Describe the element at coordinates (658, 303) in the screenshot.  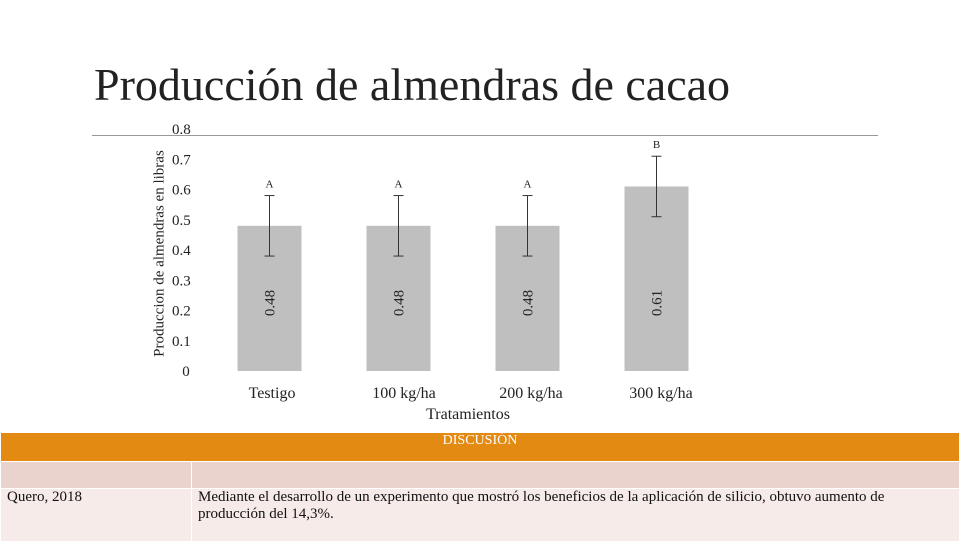
I see `data-label: 0.61` at that location.